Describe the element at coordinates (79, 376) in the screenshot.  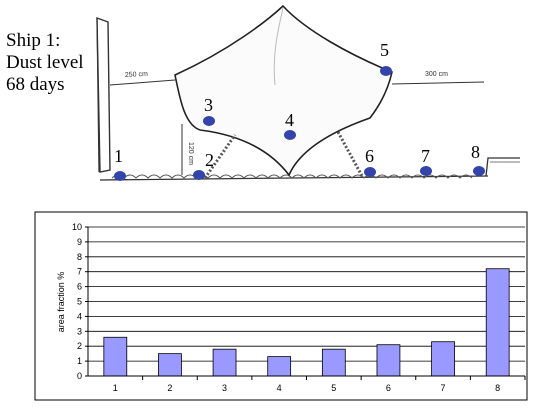
I see `y-tick-label: 0` at that location.